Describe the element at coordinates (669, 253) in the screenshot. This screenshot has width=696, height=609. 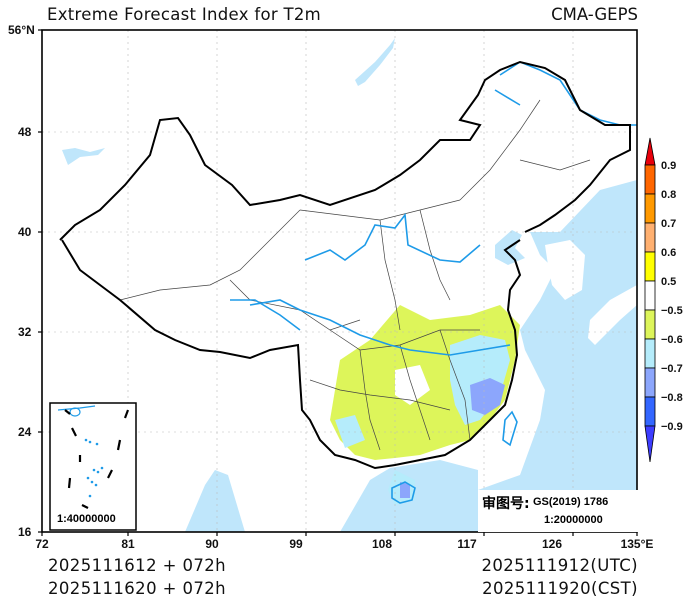
I see `colorbar-label-0.6: 0.6` at that location.